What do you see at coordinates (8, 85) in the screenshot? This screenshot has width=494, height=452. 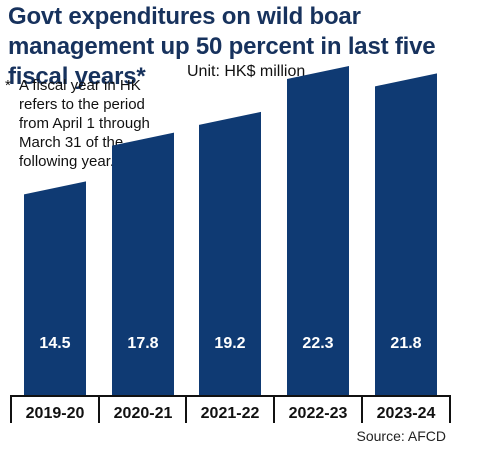 I see `footnote-star: *` at bounding box center [8, 85].